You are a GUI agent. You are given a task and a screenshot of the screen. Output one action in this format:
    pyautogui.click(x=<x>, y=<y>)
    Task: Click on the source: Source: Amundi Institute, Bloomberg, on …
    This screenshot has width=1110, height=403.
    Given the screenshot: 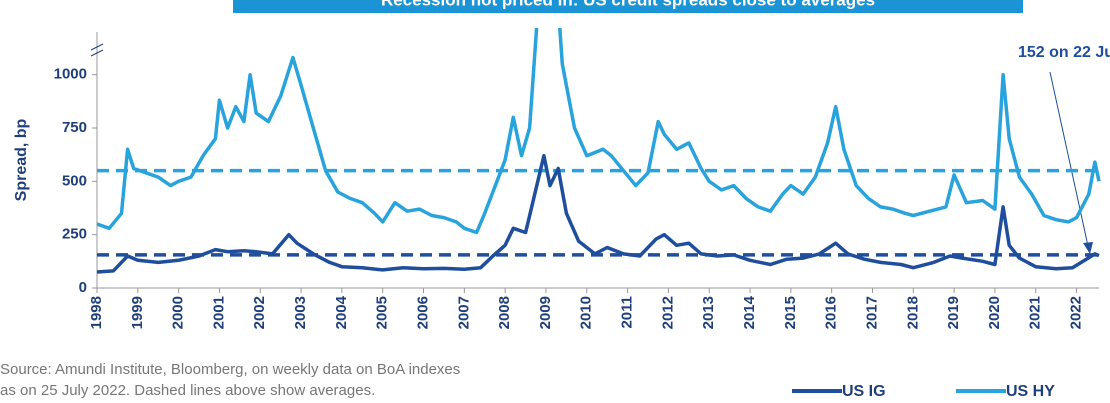 What is the action you would take?
    pyautogui.click(x=230, y=369)
    